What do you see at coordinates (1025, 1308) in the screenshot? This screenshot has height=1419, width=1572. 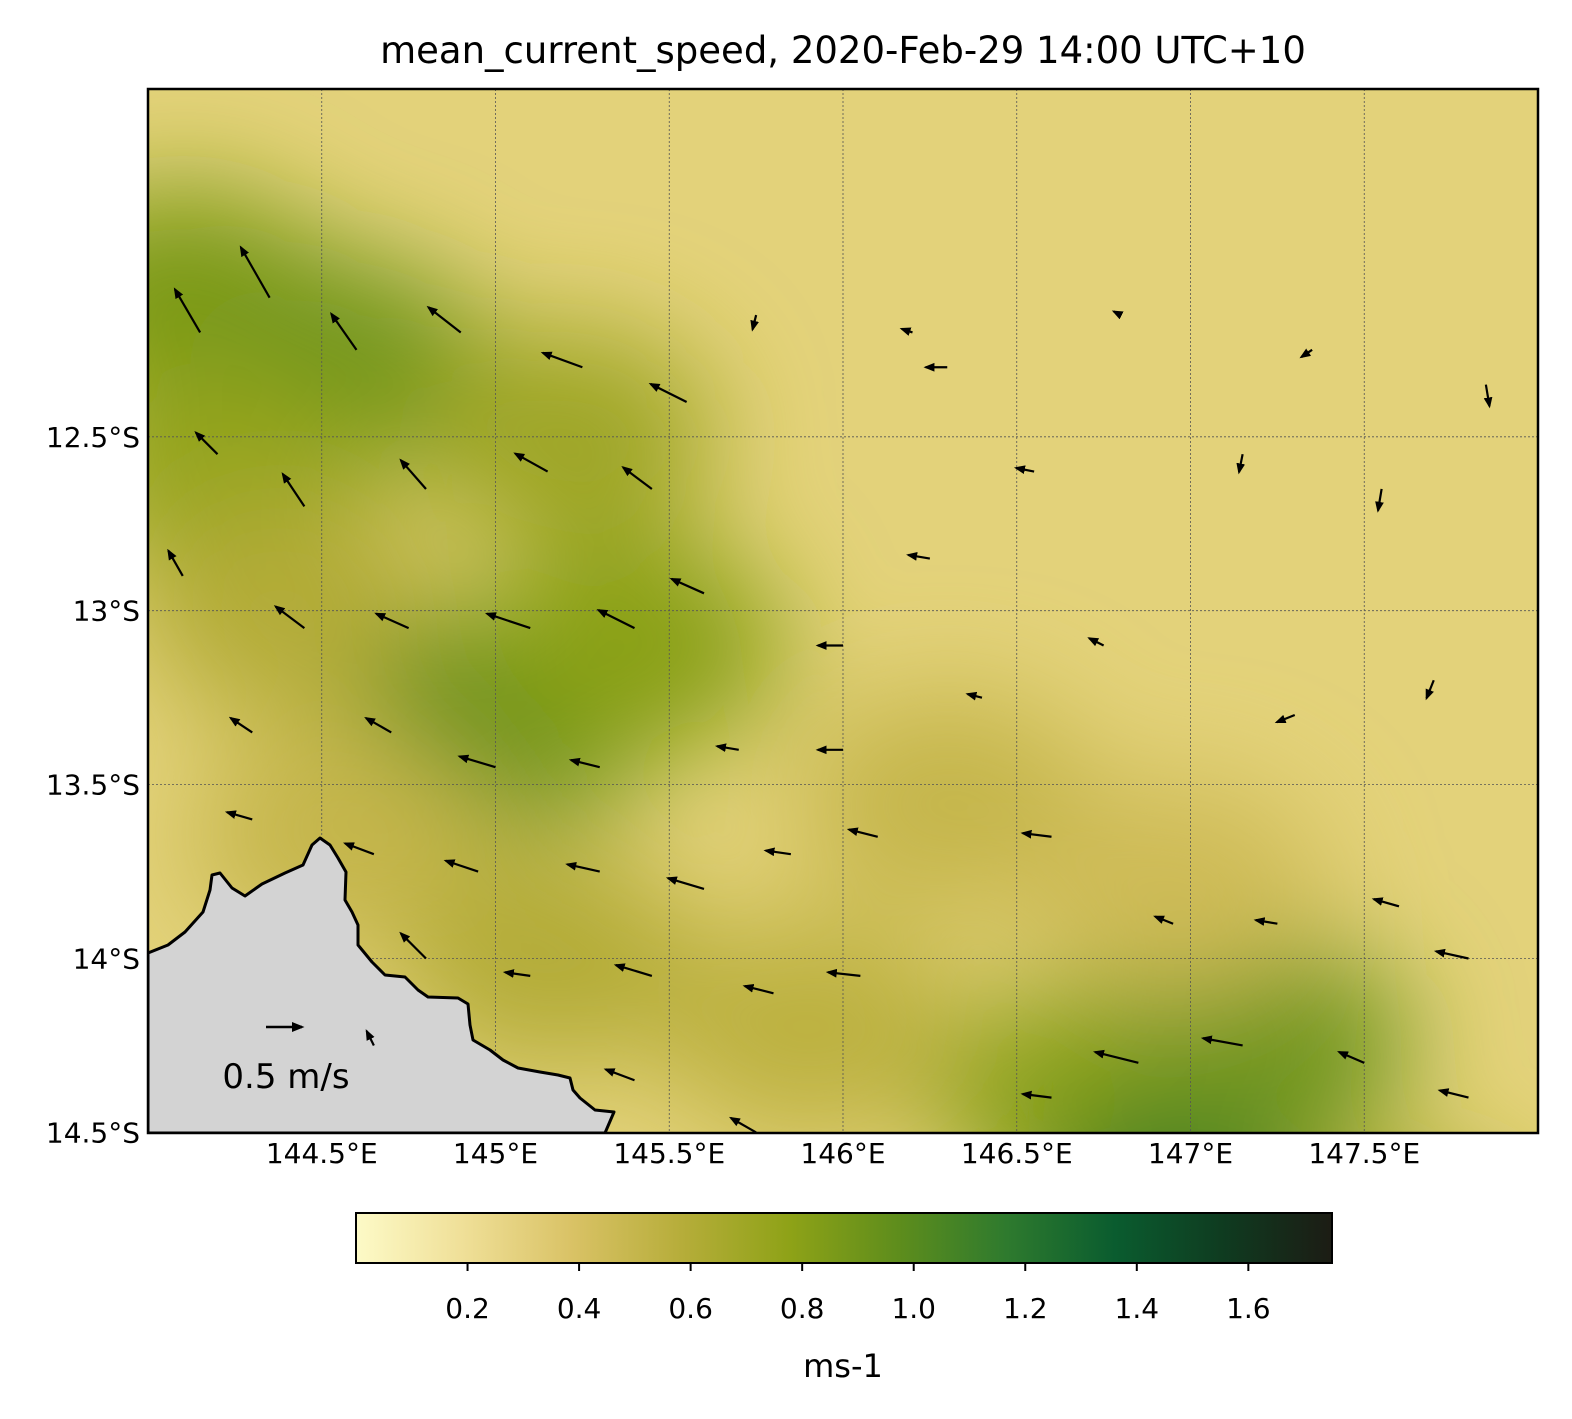 I see `colorbar-tick-label: 1.2` at bounding box center [1025, 1308].